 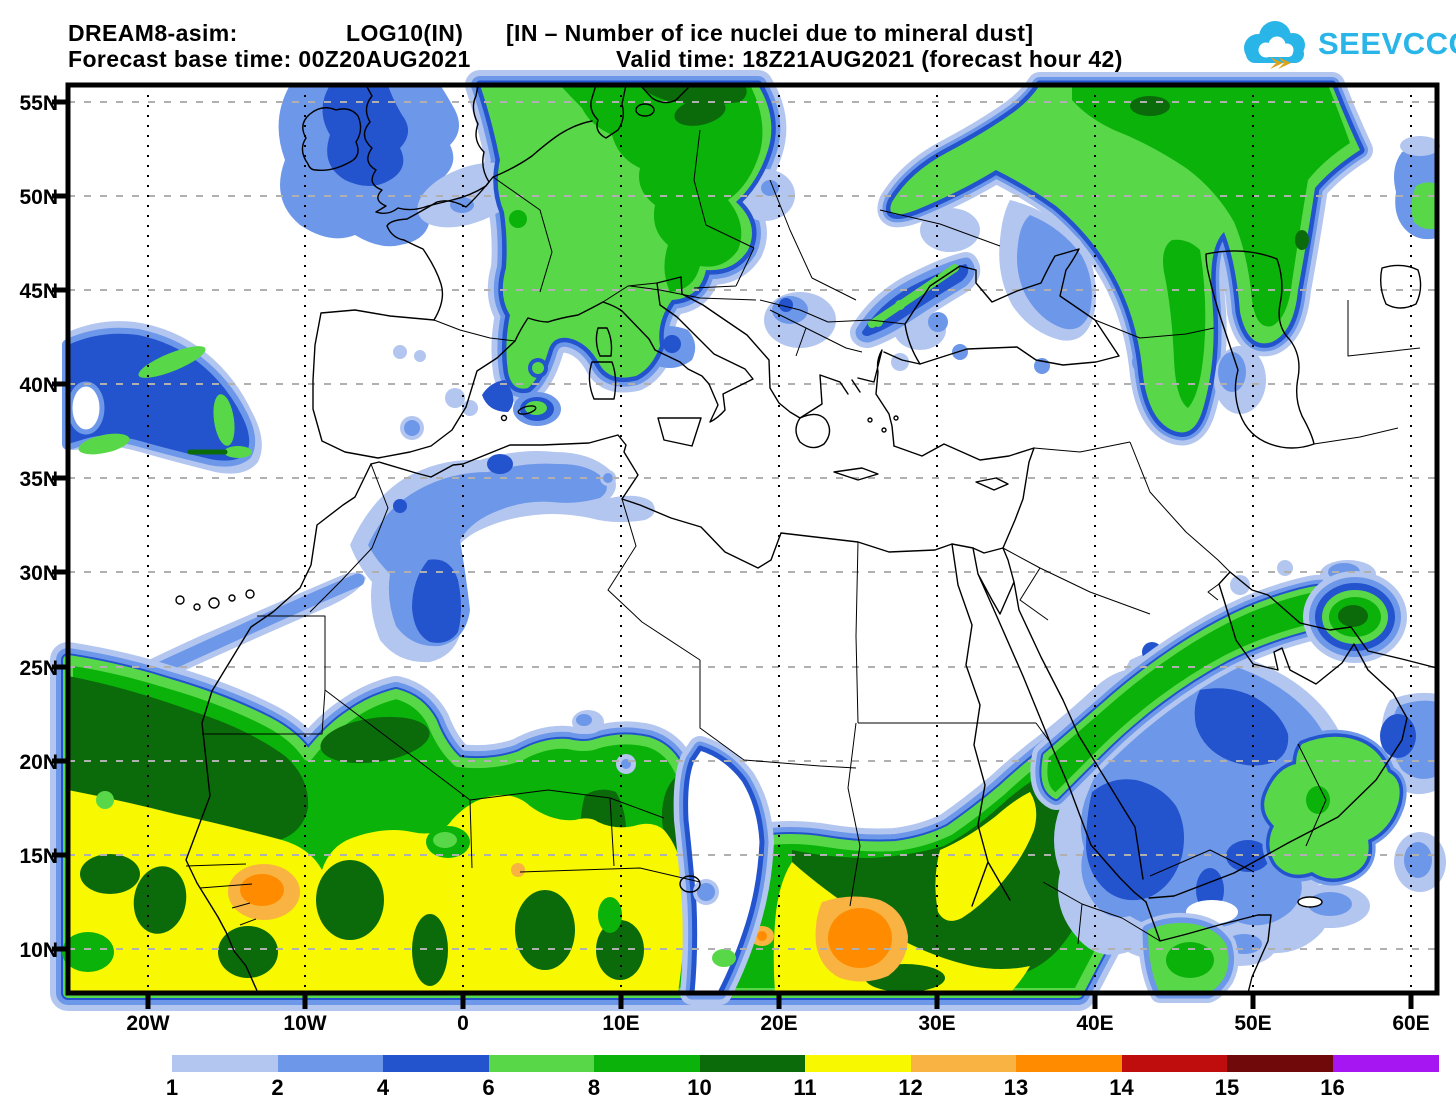 What do you see at coordinates (679, 432) in the screenshot?
I see `coast-sicily` at bounding box center [679, 432].